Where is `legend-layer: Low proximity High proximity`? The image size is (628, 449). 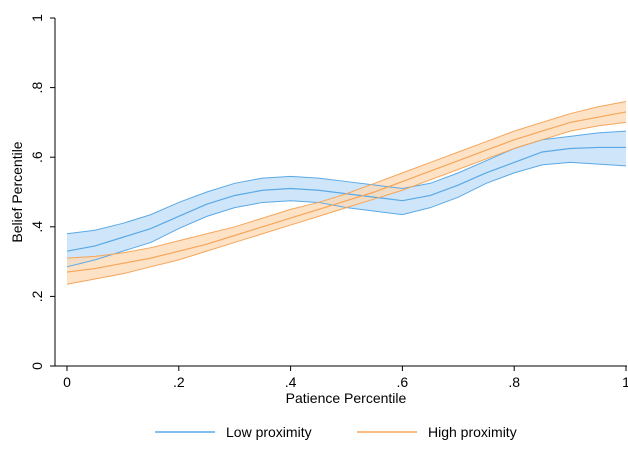
legend-layer: Low proximity High proximity is located at coordinates (336, 432).